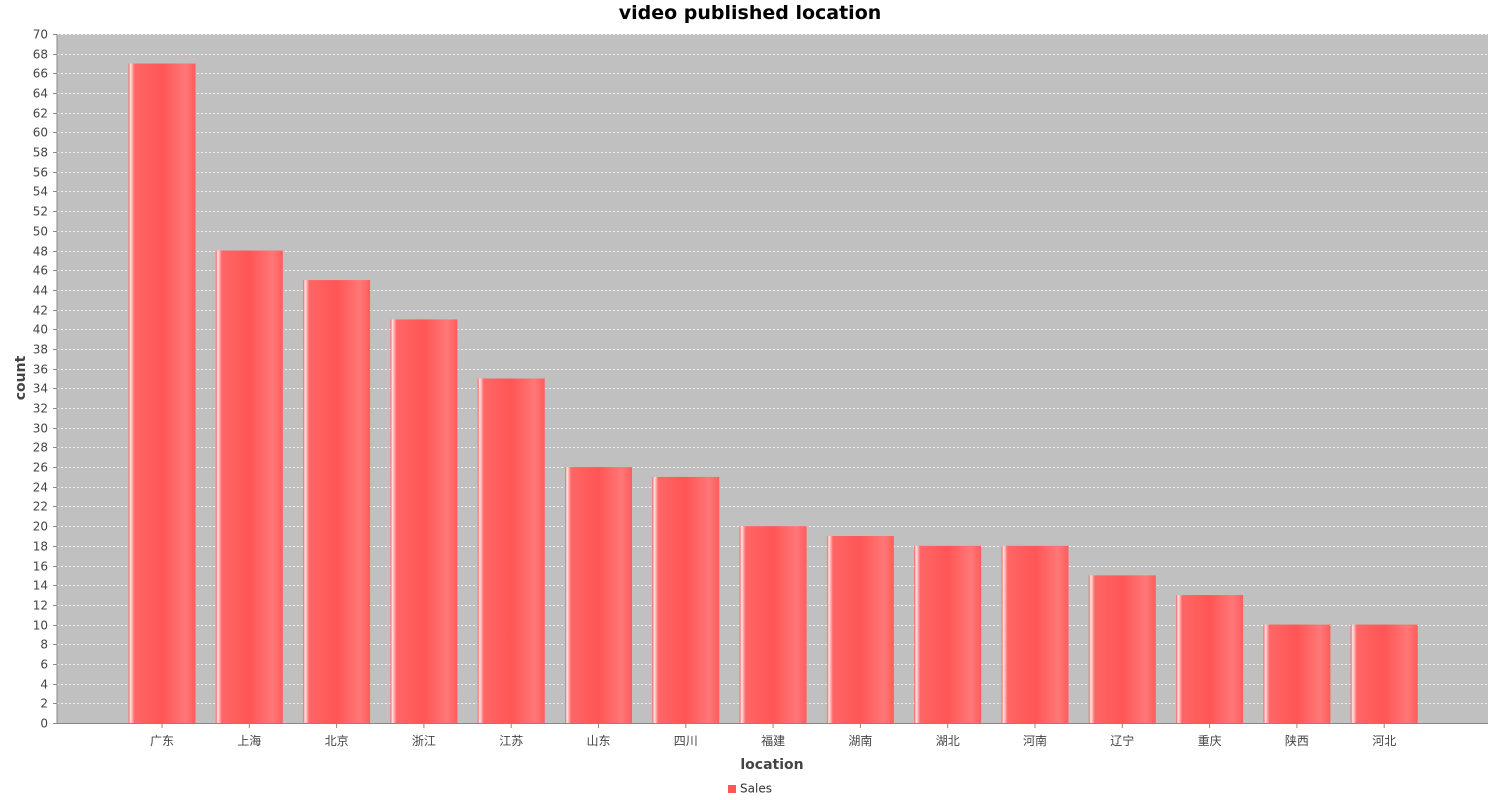 The width and height of the screenshot is (1500, 800). I want to click on y-tick-label: 68, so click(40, 55).